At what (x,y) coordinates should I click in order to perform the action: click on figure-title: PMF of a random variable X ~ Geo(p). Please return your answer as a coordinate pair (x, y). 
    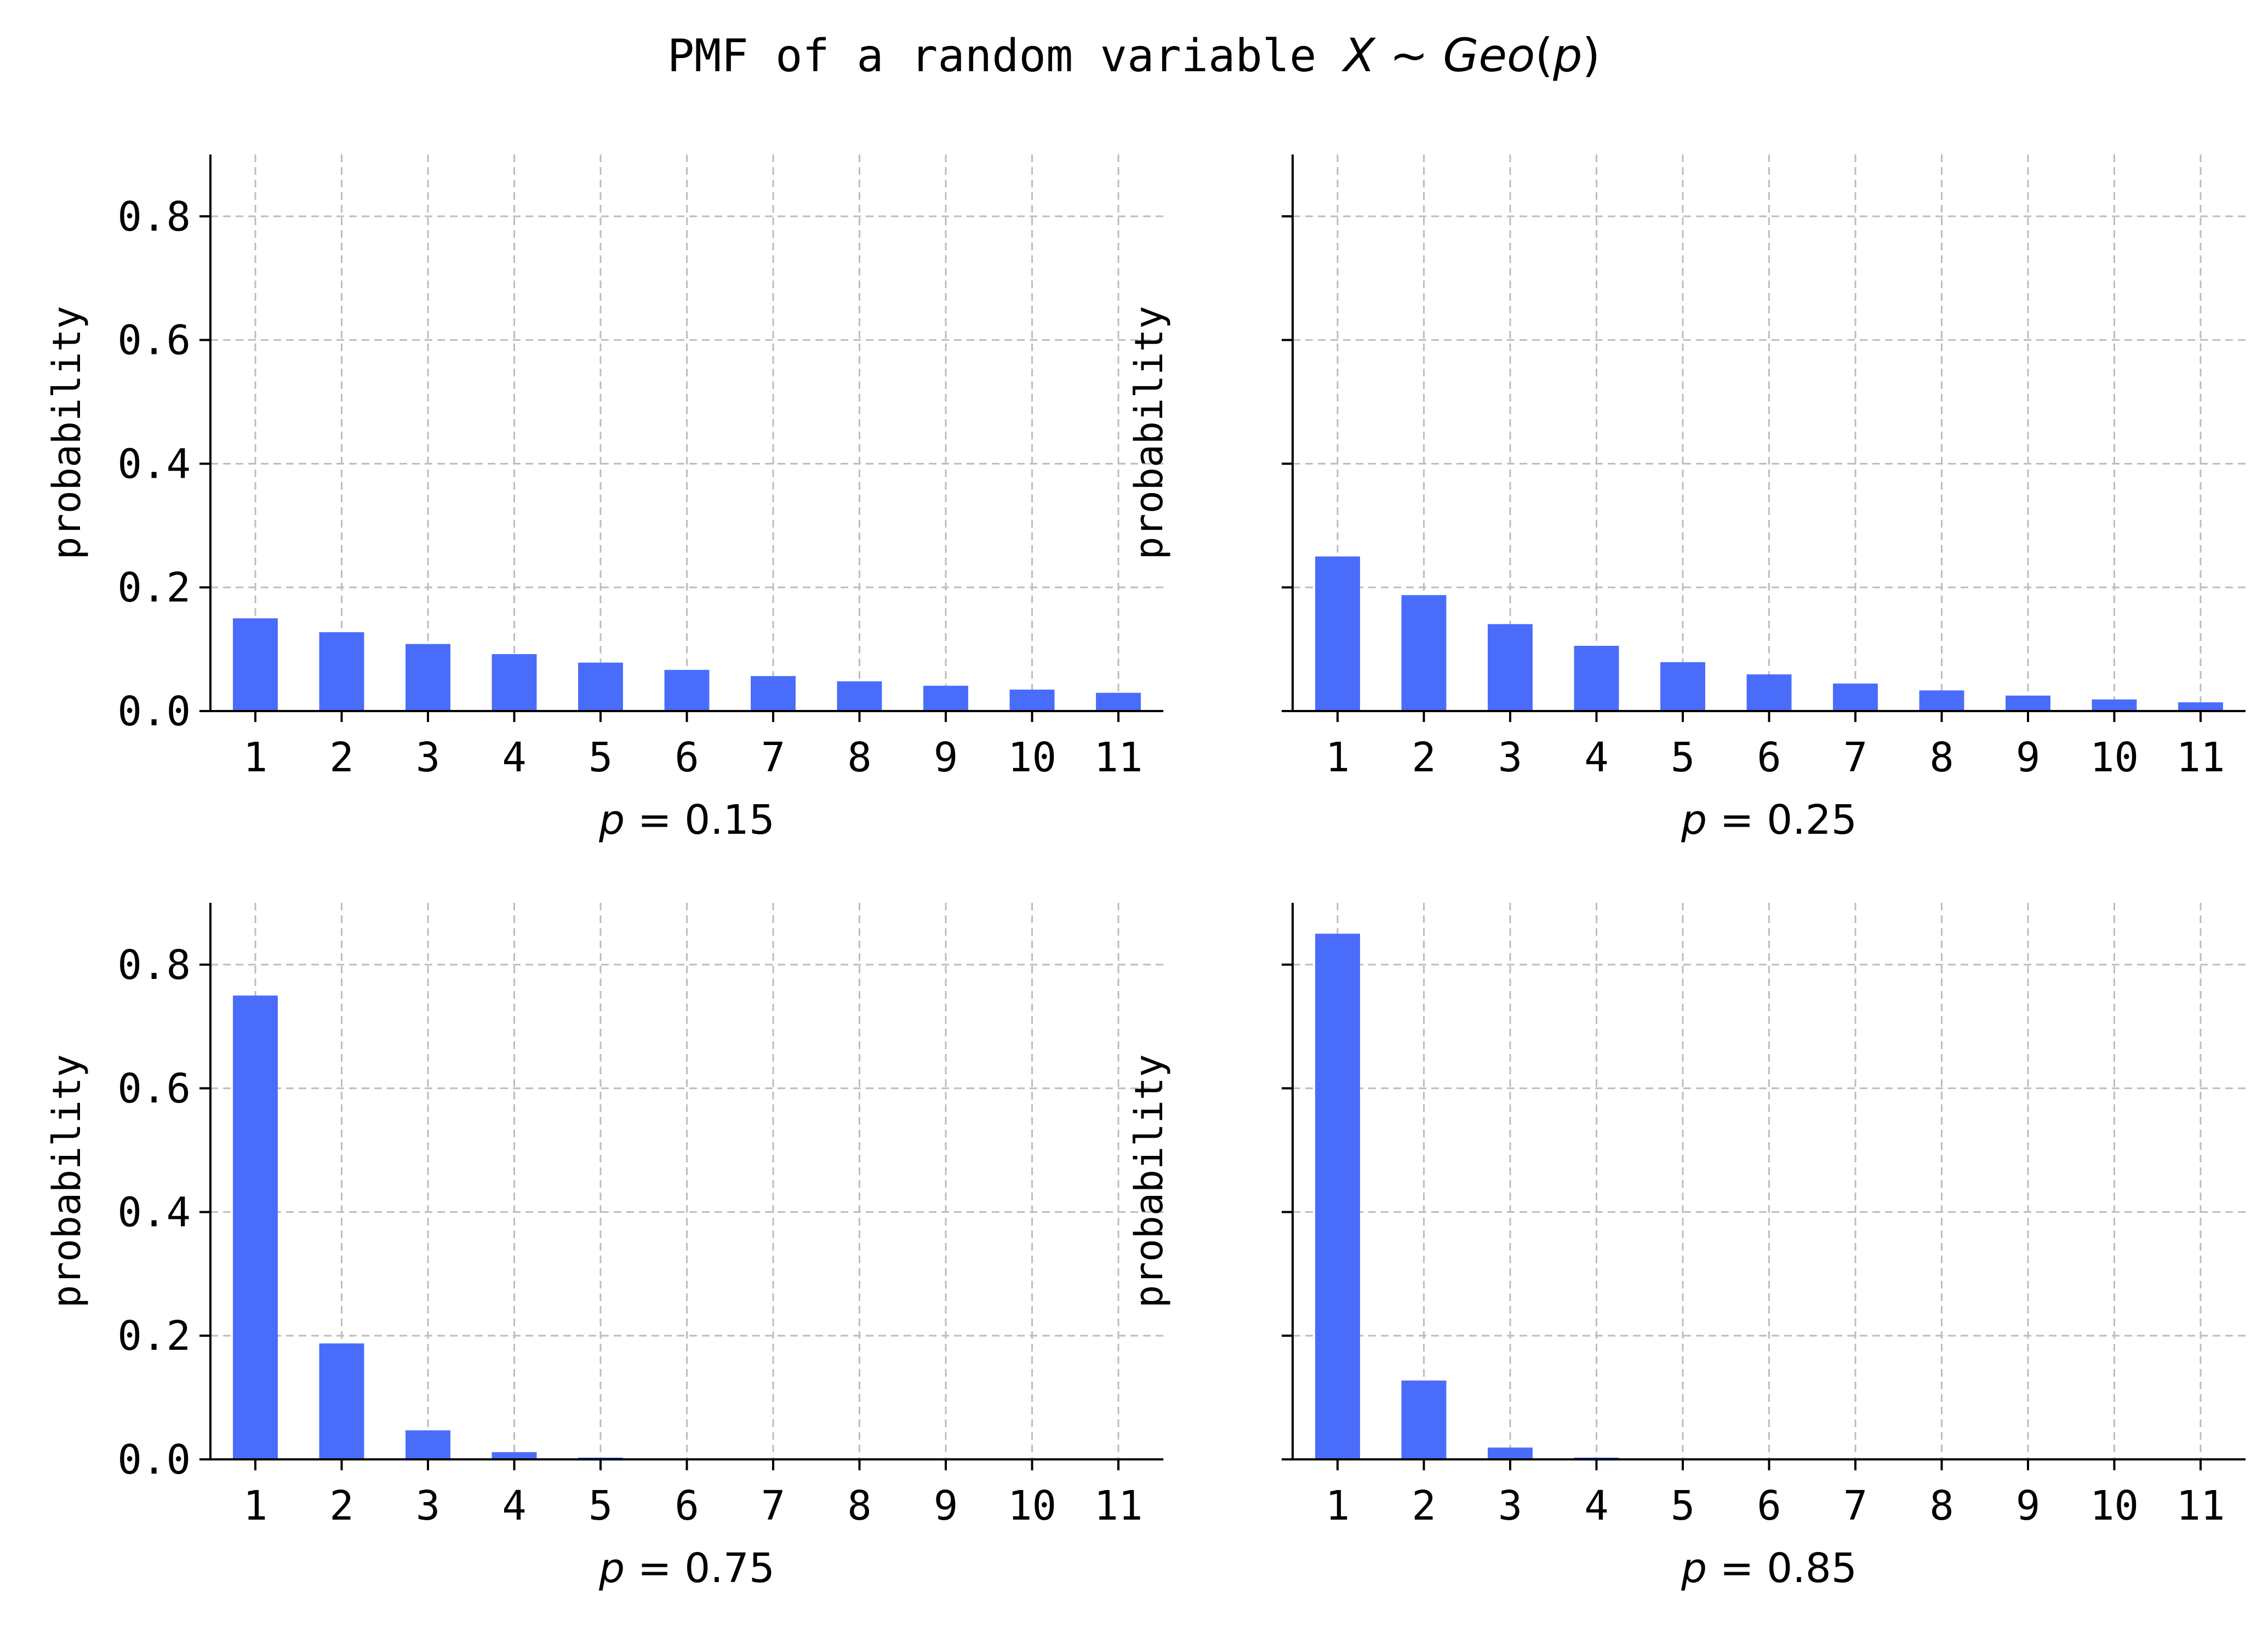
    Looking at the image, I should click on (1134, 55).